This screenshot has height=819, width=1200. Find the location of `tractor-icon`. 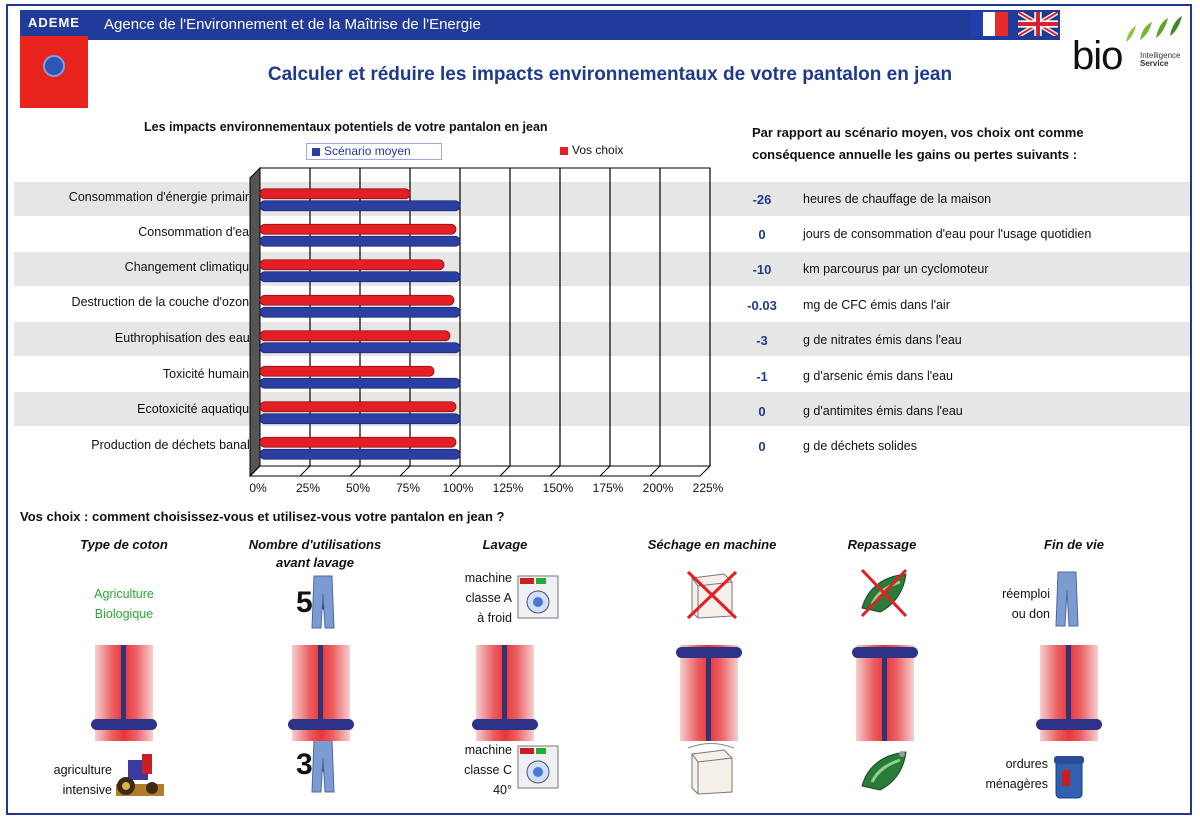

tractor-icon is located at coordinates (140, 774).